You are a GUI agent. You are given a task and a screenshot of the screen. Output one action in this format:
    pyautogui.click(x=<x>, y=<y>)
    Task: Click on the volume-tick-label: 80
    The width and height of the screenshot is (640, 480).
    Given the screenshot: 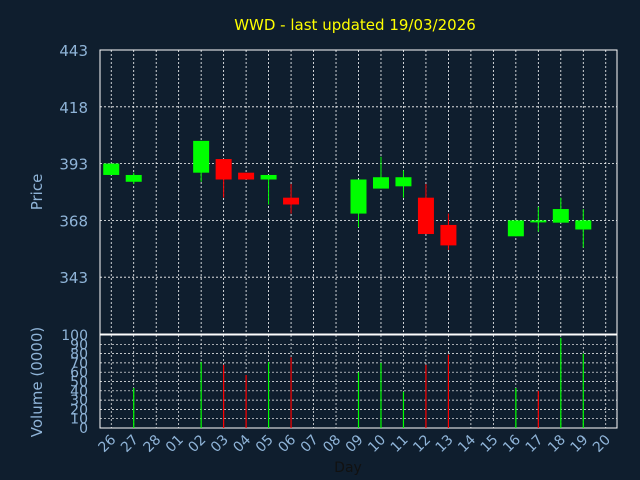 What is the action you would take?
    pyautogui.click(x=79, y=355)
    